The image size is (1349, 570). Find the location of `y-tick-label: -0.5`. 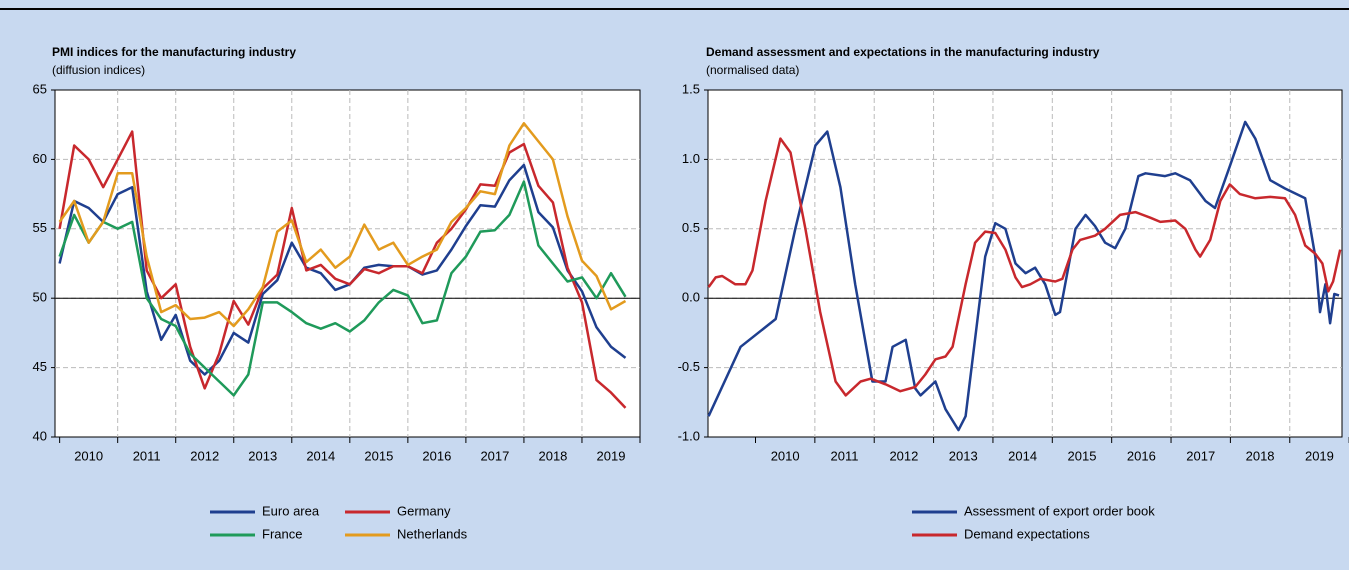

y-tick-label: -0.5 is located at coordinates (689, 366).